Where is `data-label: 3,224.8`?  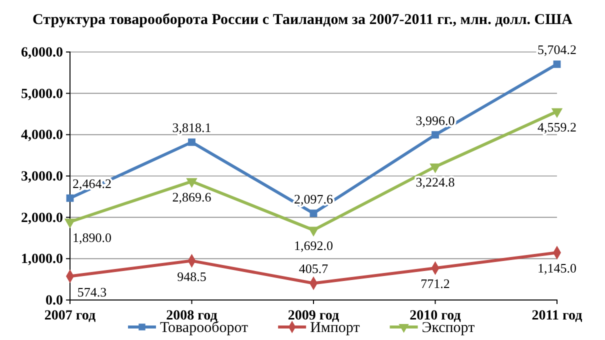
data-label: 3,224.8 is located at coordinates (435, 182).